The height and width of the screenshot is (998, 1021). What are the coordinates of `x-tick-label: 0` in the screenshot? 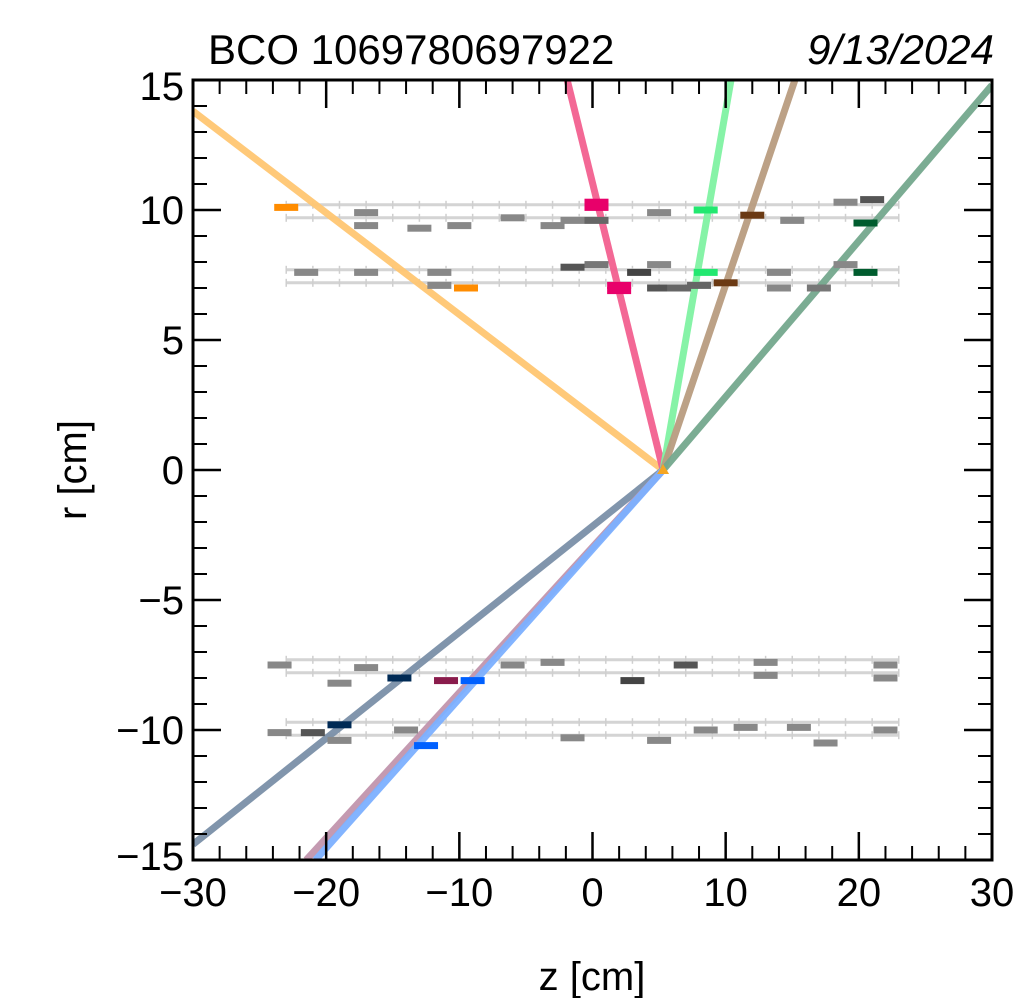 It's located at (592, 893).